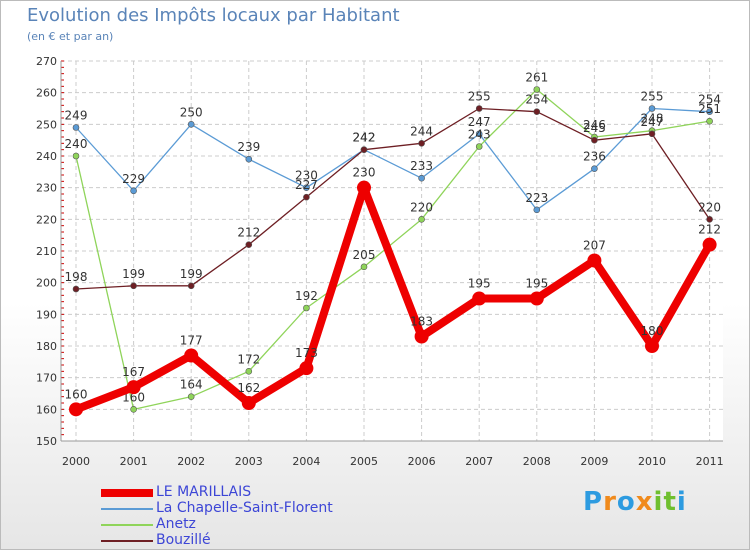 The width and height of the screenshot is (750, 550). What do you see at coordinates (76, 144) in the screenshot?
I see `data-label: 240` at bounding box center [76, 144].